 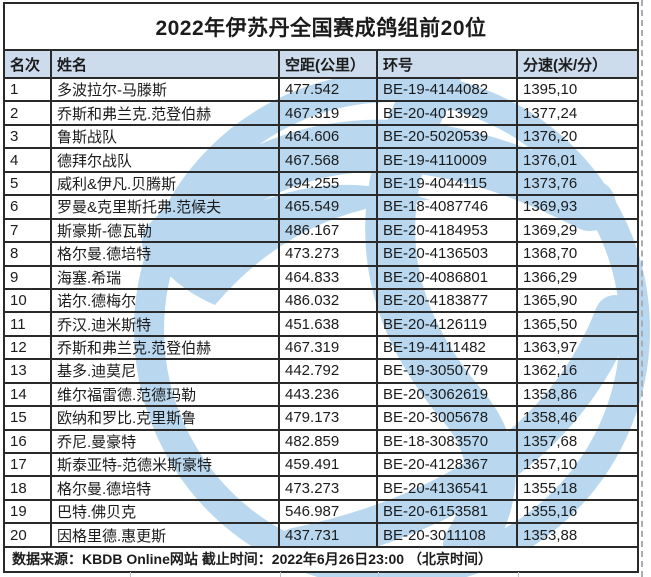 I want to click on ring-cell: BE-20-4013929, so click(x=448, y=113).